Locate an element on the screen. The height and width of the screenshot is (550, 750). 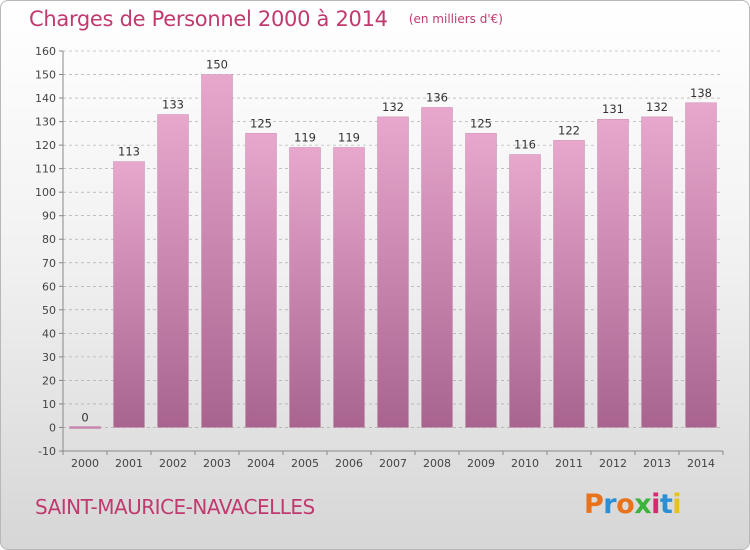
y-tick-label: 20 is located at coordinates (49, 380).